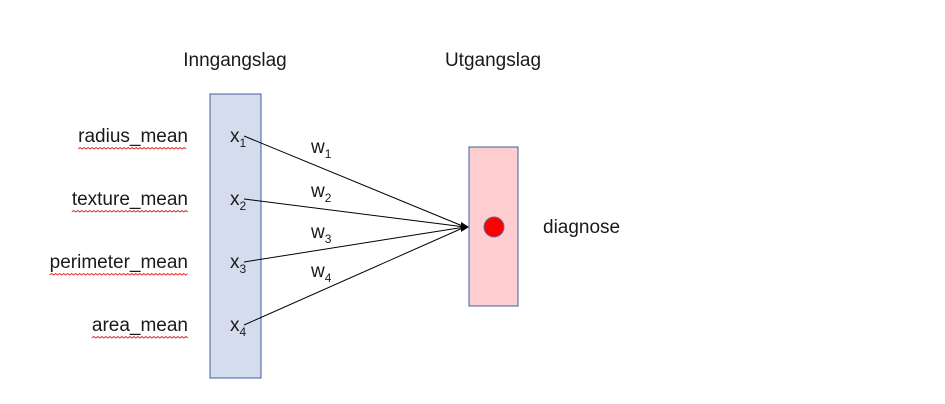 The height and width of the screenshot is (404, 945). I want to click on feature-label-perimeter-mean: perimeter_mean, so click(119, 262).